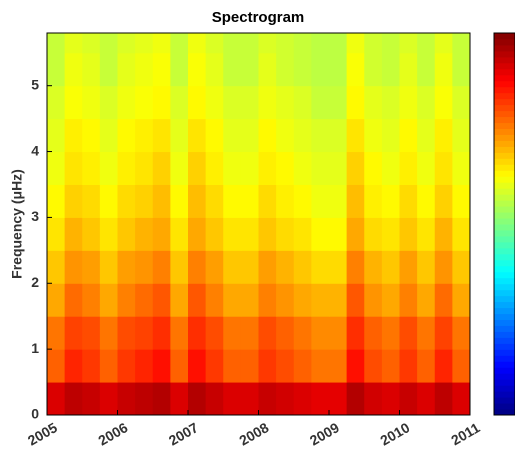  Describe the element at coordinates (35, 84) in the screenshot. I see `y-tick-label: 5` at that location.